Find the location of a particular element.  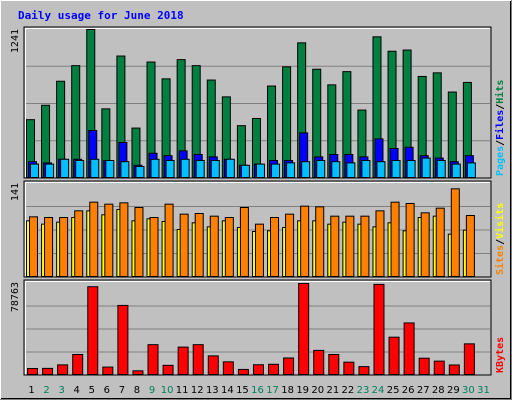

day-label: 23 is located at coordinates (363, 390).